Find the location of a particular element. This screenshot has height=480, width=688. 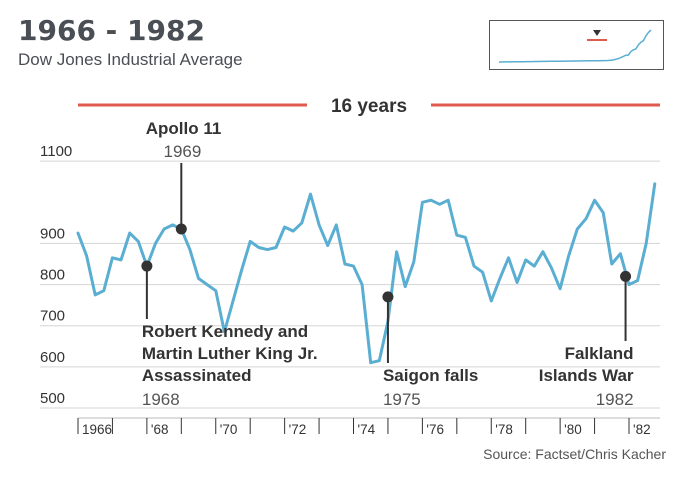

annotation-title-line: Robert Kennedy and is located at coordinates (225, 331).